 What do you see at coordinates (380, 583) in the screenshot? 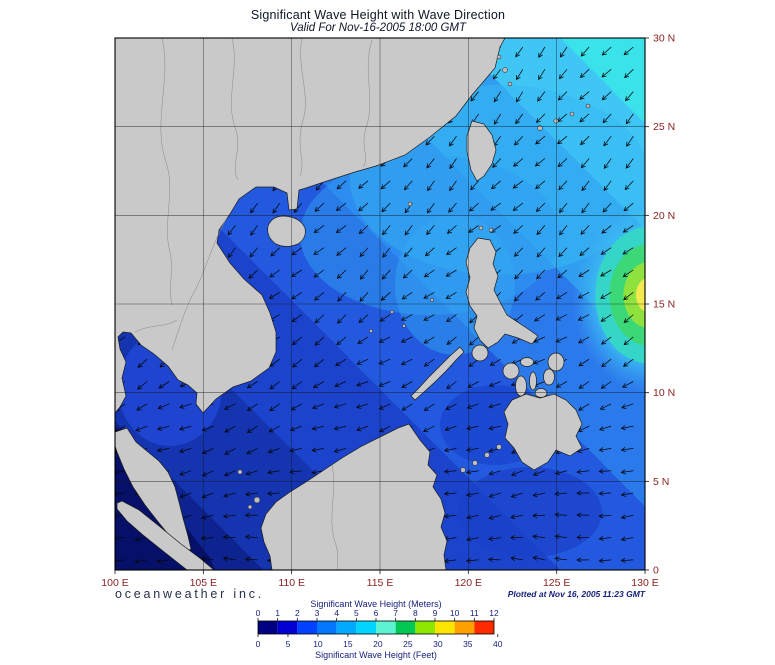
I see `lon-tick-label: 115 E` at bounding box center [380, 583].